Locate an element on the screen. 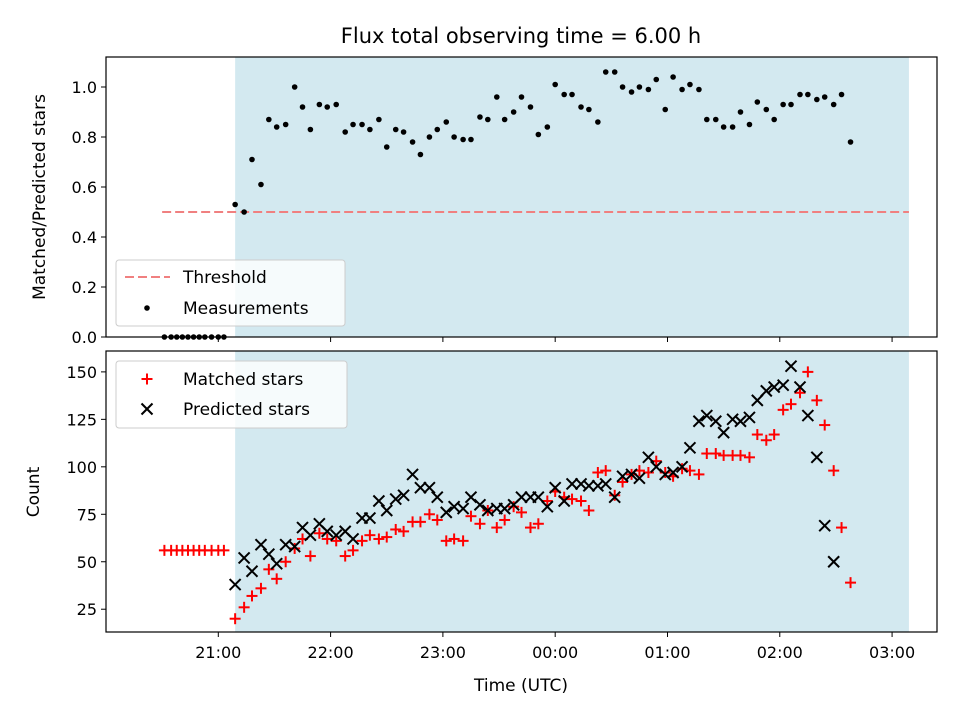 This screenshot has height=725, width=960. legend-predicted-label: Predicted stars is located at coordinates (246, 410).